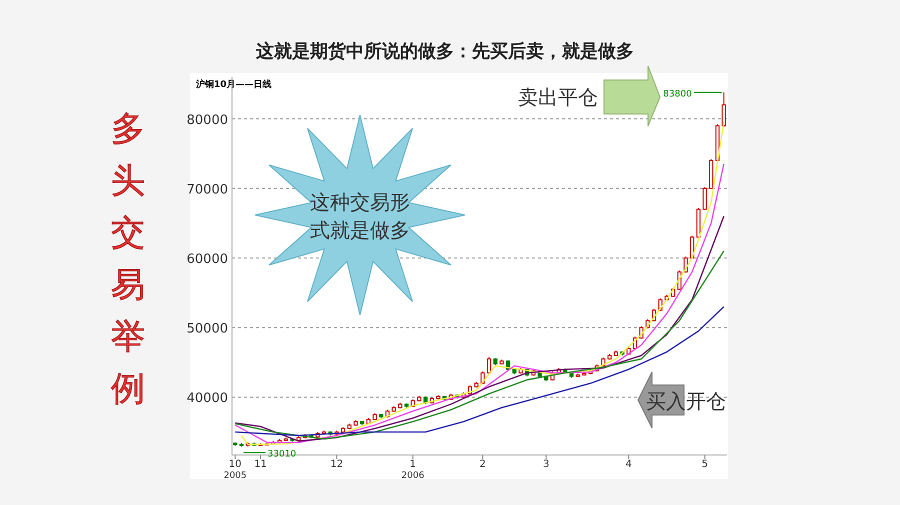  Describe the element at coordinates (444, 51) in the screenshot. I see `chart-title: 这就是期货中所说的做多：先买后卖，就是做多` at that location.